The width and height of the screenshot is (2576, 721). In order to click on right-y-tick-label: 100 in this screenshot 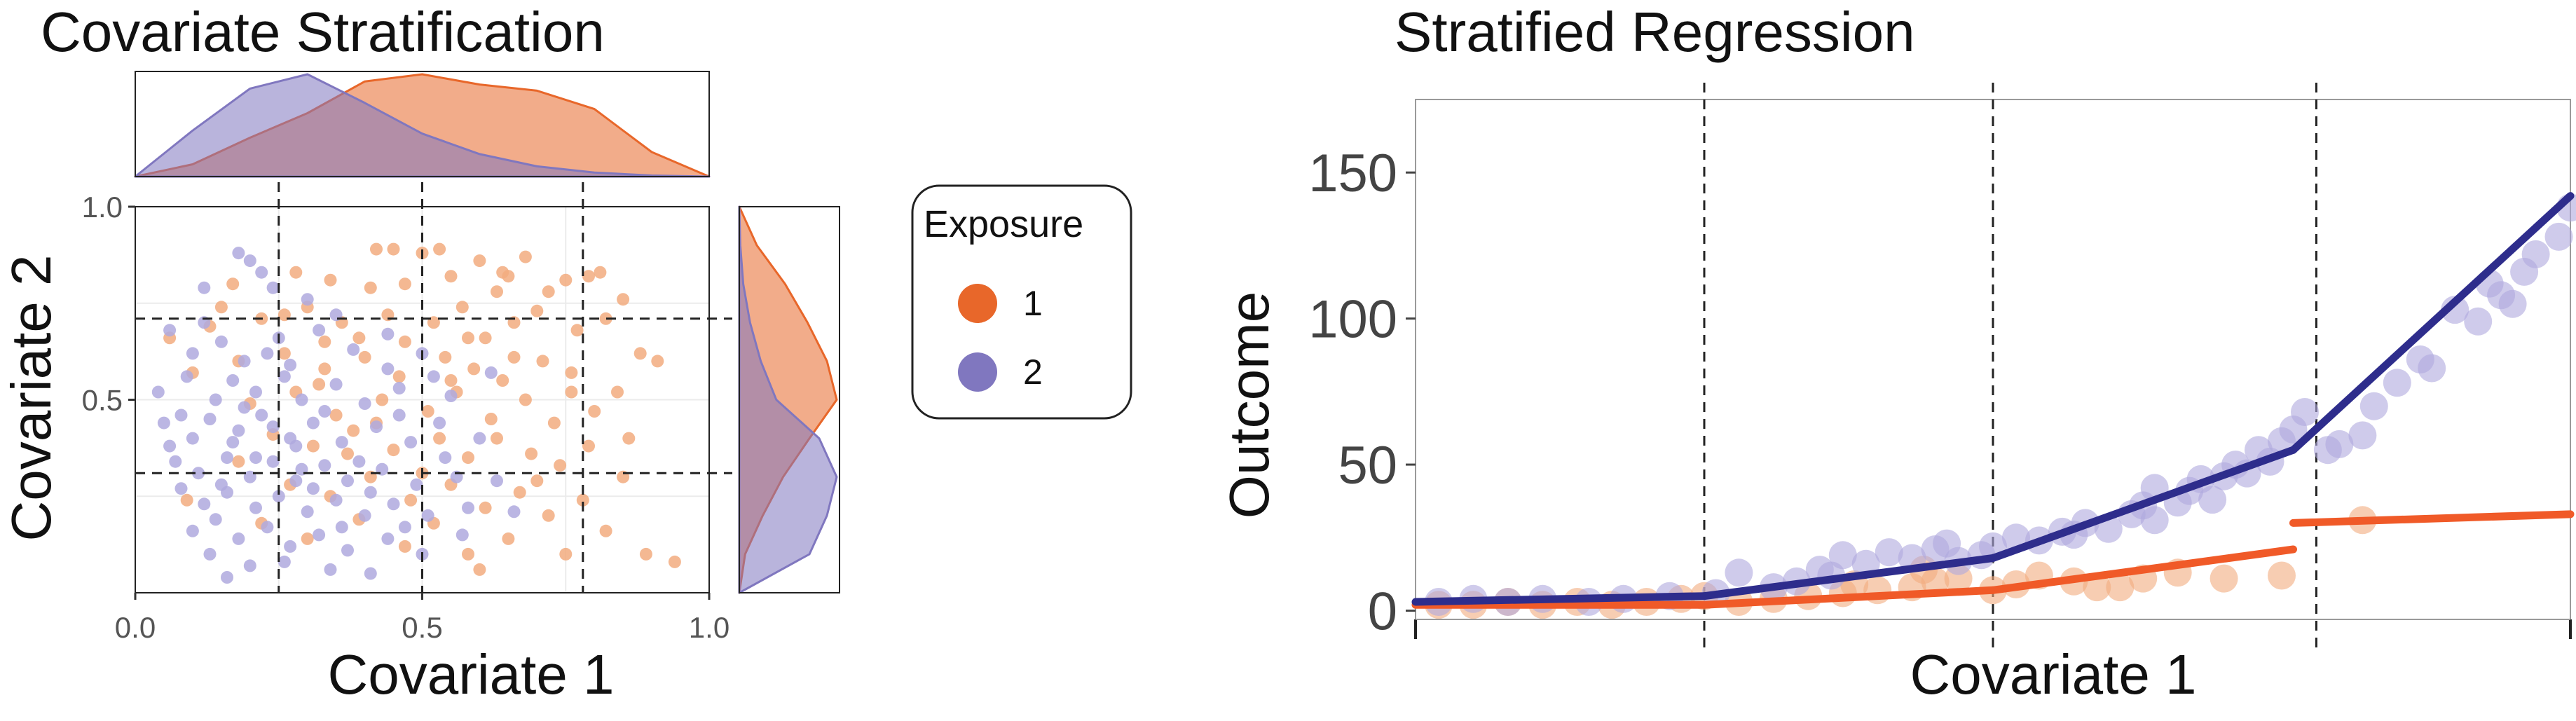, I will do `click(1352, 320)`.